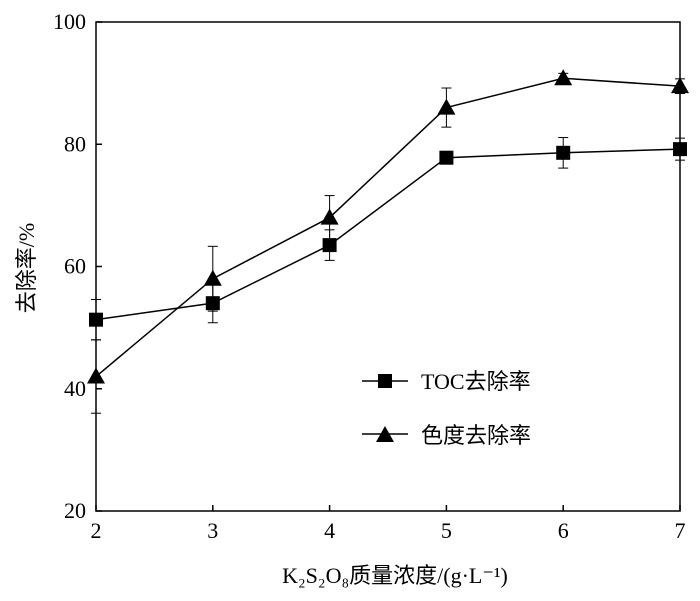  I want to click on y-tick-label: 100, so click(69, 21).